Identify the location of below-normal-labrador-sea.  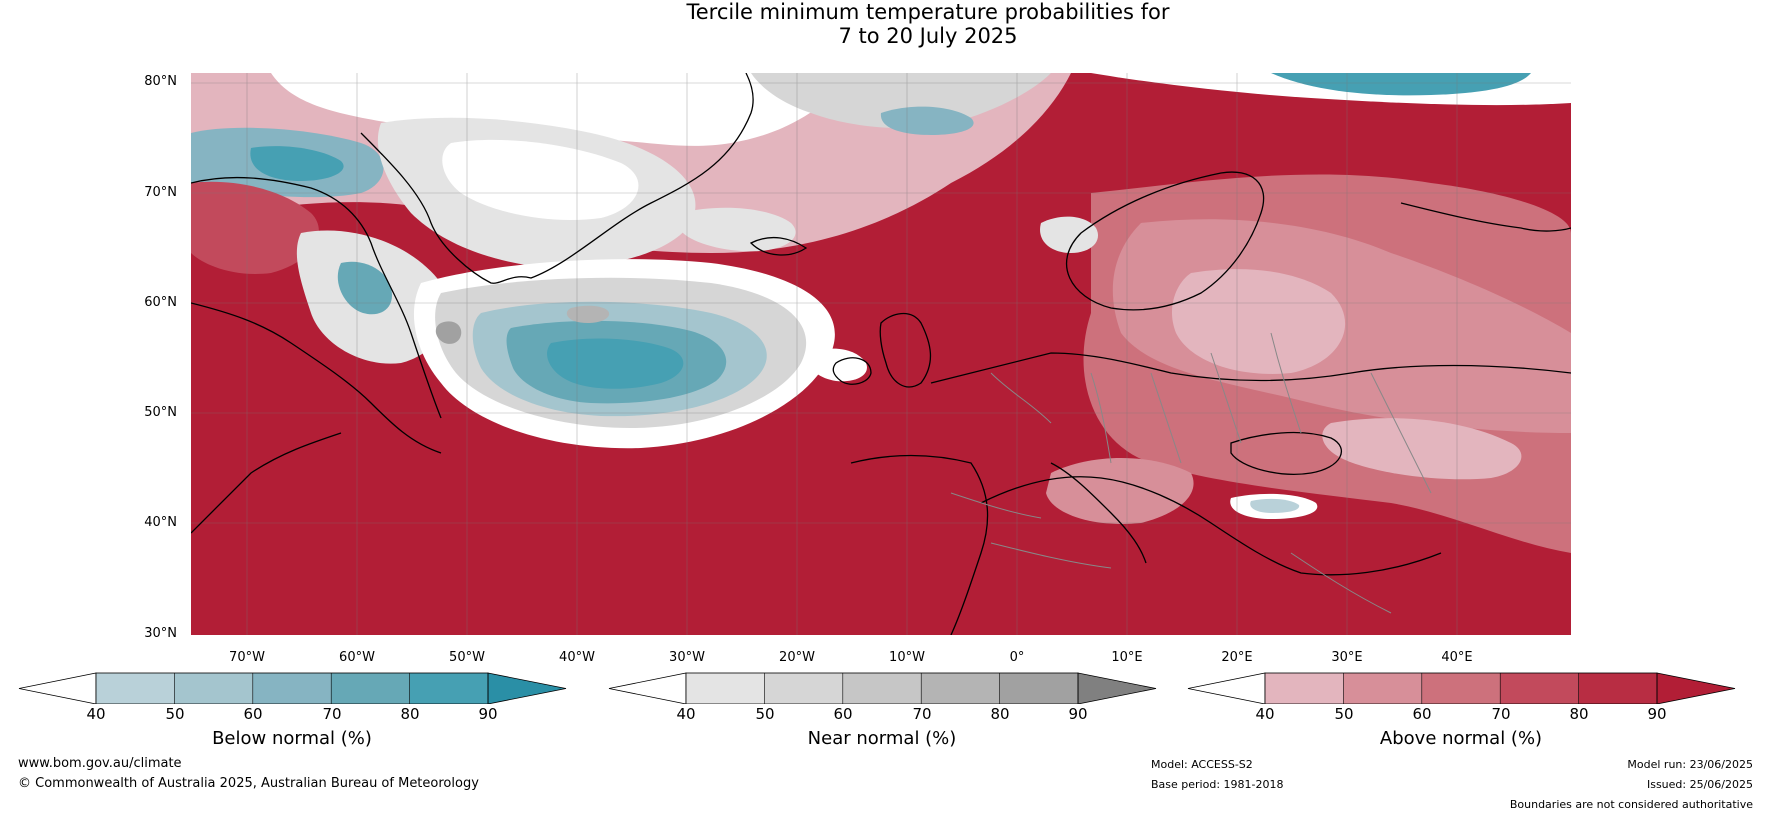
(364, 288).